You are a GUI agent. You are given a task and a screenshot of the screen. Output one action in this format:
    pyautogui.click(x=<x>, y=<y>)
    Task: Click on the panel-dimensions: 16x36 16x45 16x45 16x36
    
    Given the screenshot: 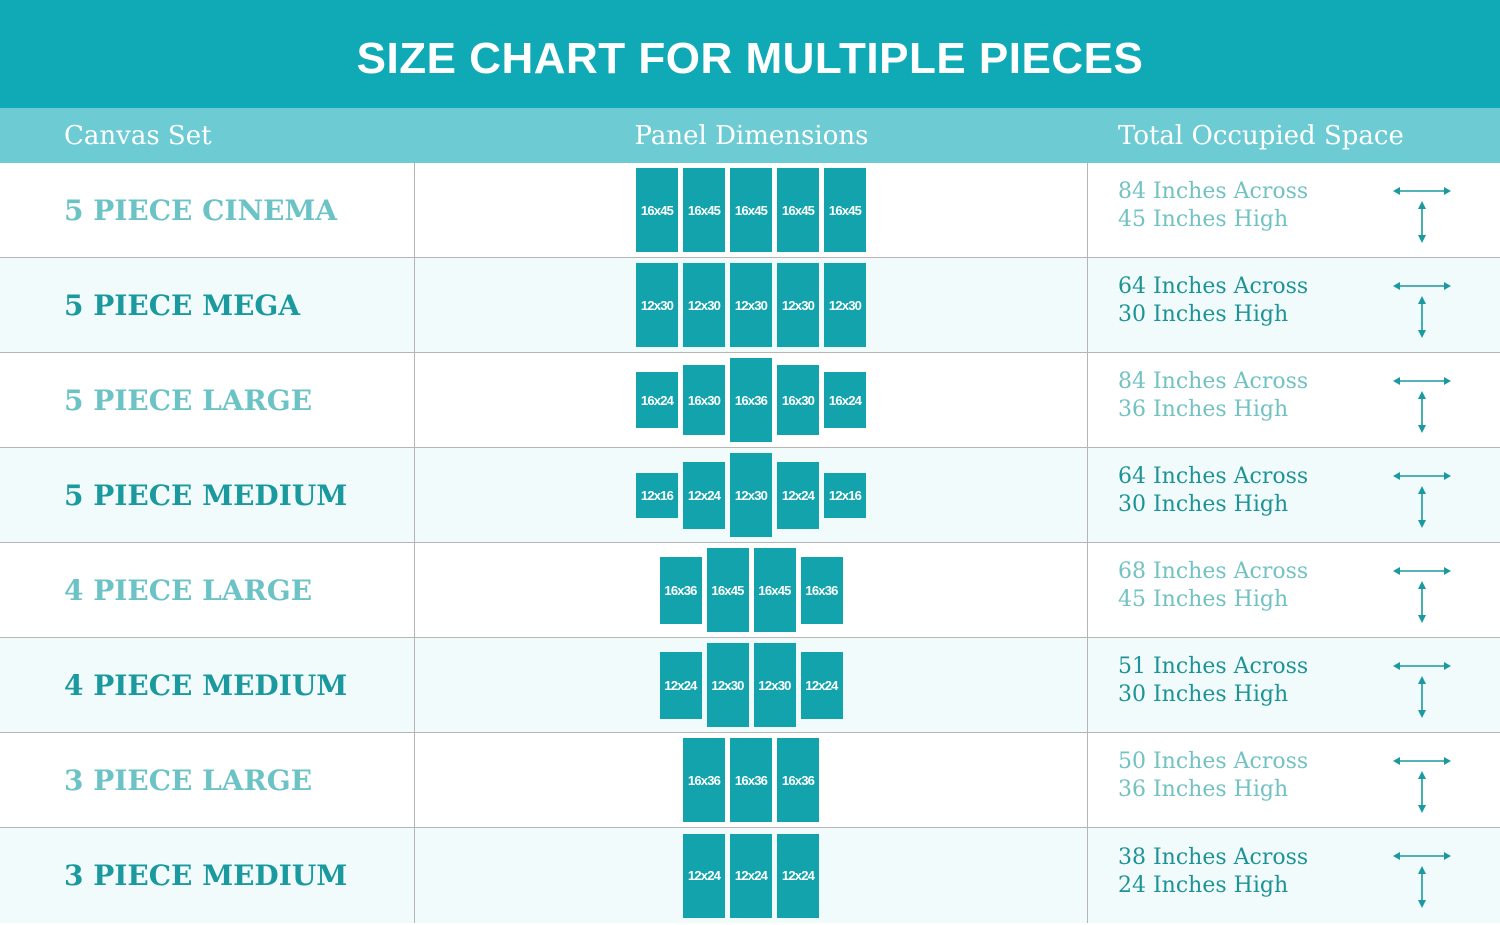 What is the action you would take?
    pyautogui.click(x=751, y=590)
    